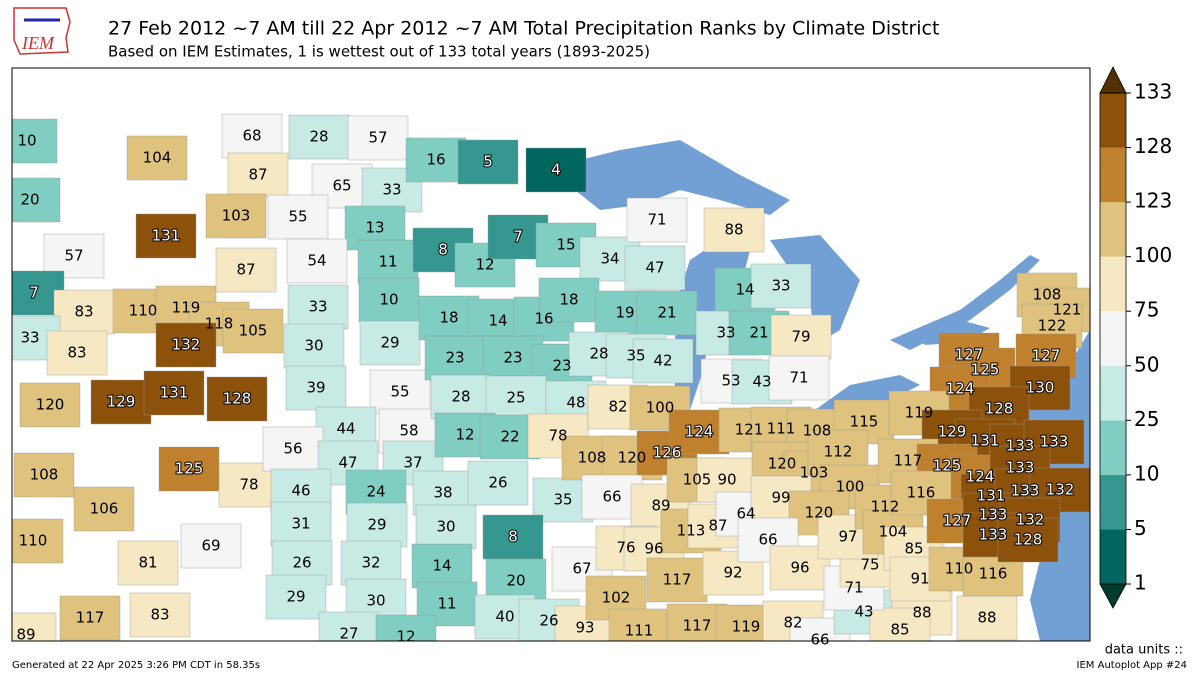  Describe the element at coordinates (624, 313) in the screenshot. I see `district-label: 19` at that location.